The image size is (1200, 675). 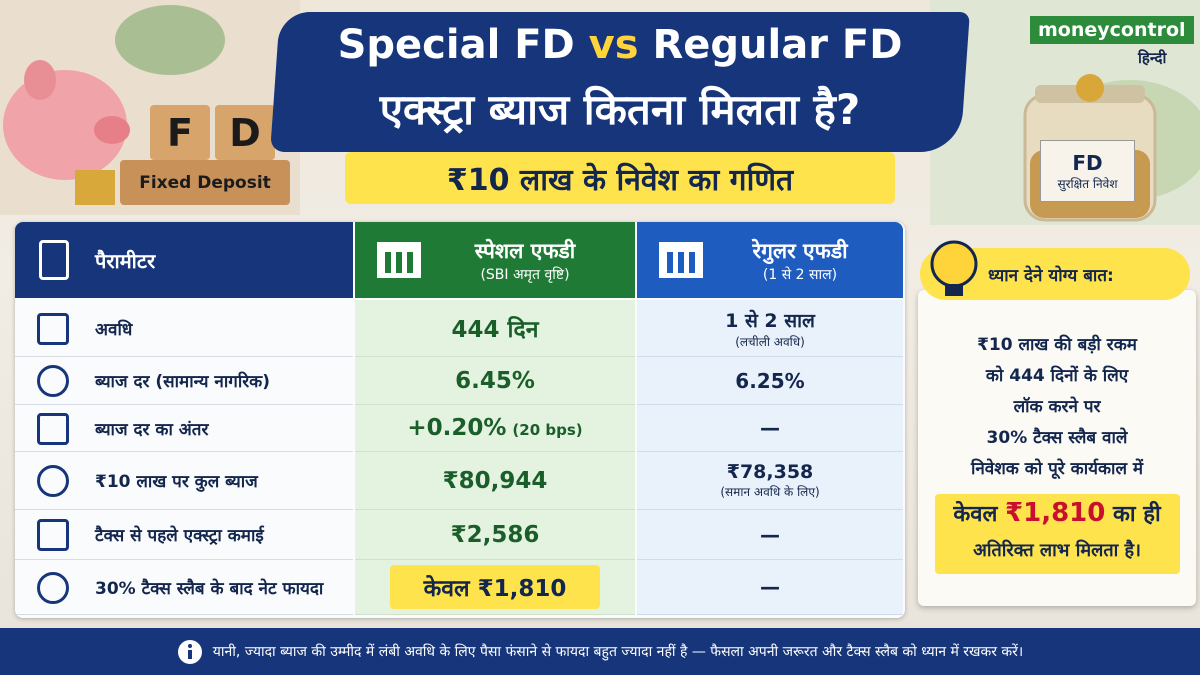 I want to click on block-letter: F, so click(x=180, y=132).